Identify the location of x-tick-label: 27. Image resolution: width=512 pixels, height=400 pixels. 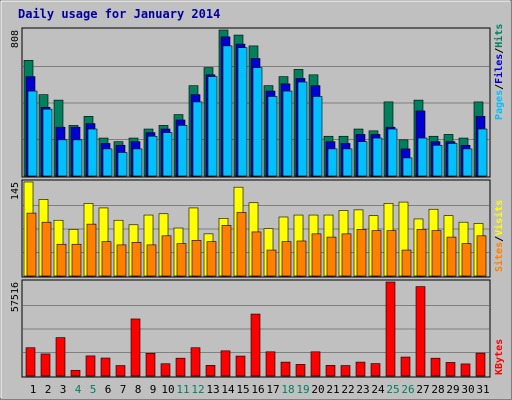
(422, 389).